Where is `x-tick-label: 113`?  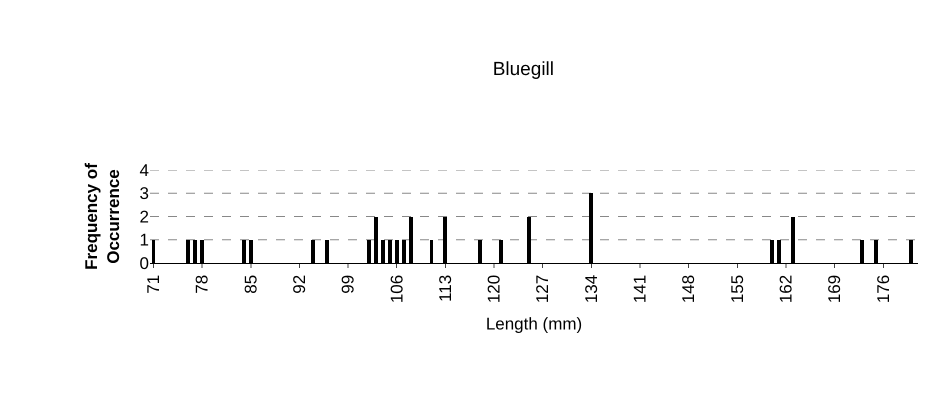 x-tick-label: 113 is located at coordinates (445, 288).